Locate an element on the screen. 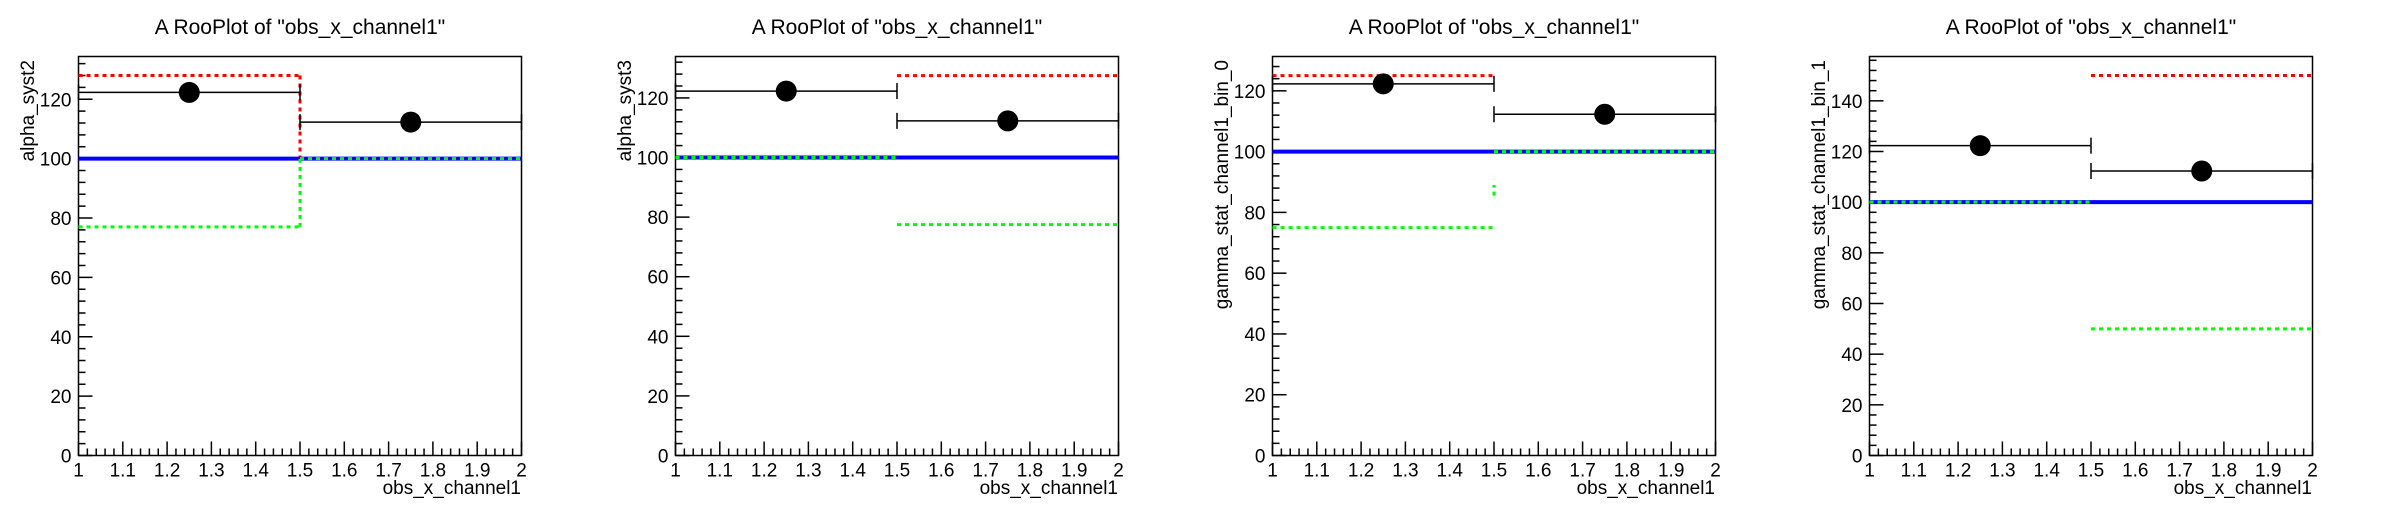 Image resolution: width=2388 pixels, height=516 pixels. y-axis: 0 20 40 60 80 100 120 140 is located at coordinates (1857, 263).